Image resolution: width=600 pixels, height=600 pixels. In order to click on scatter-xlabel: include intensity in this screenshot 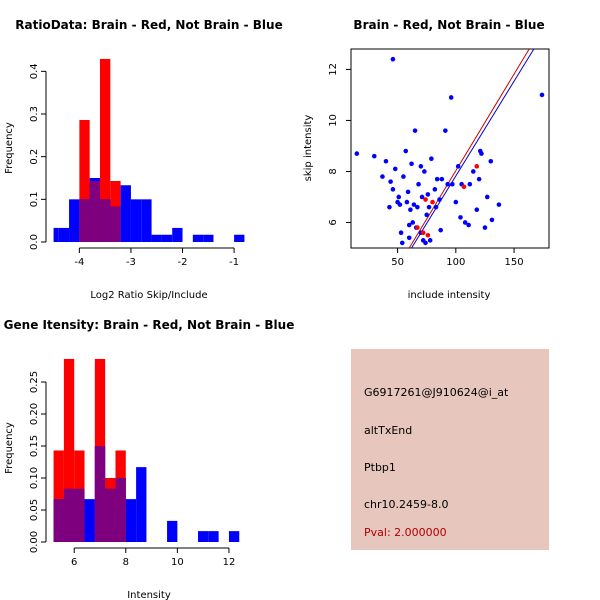, I will do `click(449, 295)`.